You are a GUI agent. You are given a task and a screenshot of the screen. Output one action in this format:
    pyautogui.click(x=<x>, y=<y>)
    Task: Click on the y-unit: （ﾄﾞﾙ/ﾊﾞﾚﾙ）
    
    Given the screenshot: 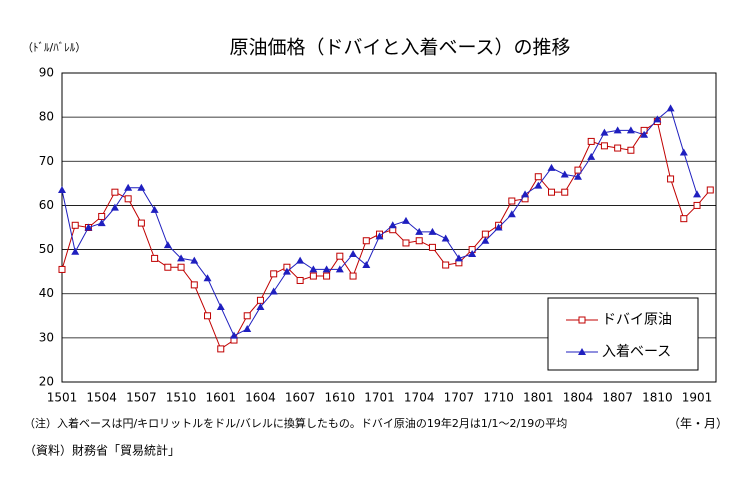 What is the action you would take?
    pyautogui.click(x=54, y=47)
    